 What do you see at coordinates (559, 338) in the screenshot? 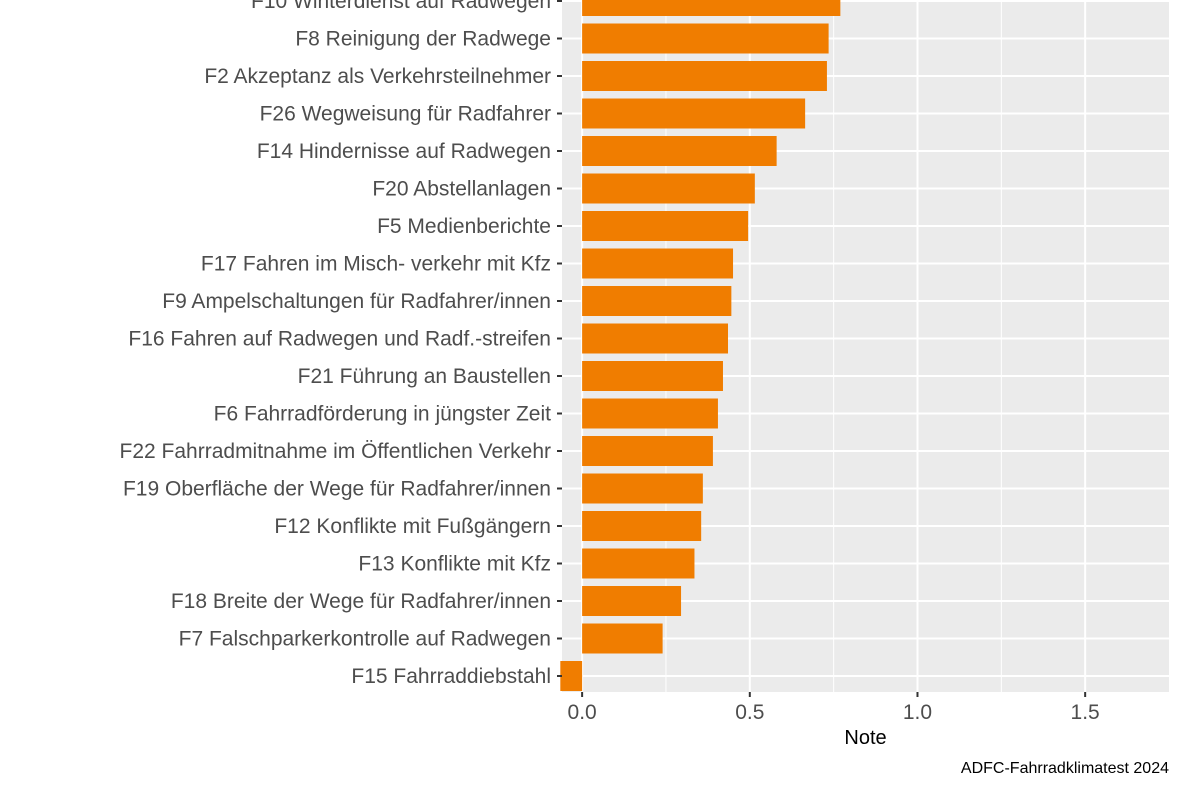
I see `y-axis-ticks` at bounding box center [559, 338].